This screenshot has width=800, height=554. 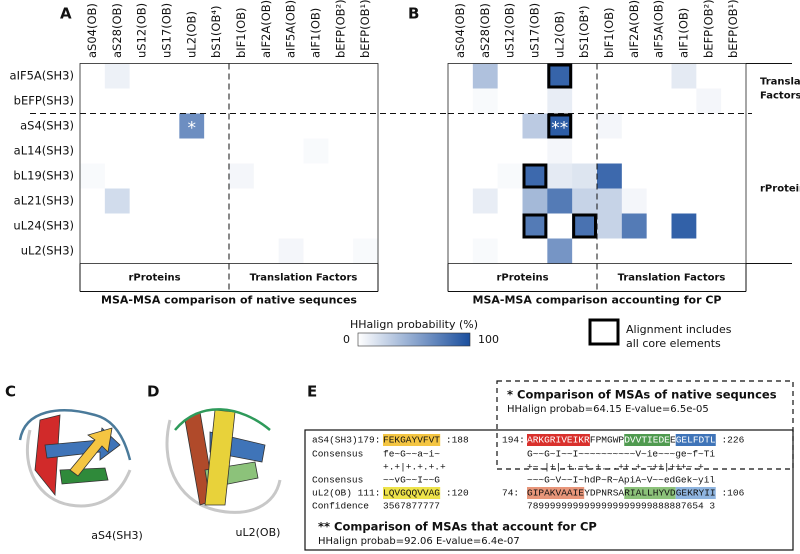 I want to click on alignment-end: :188, so click(x=457, y=440).